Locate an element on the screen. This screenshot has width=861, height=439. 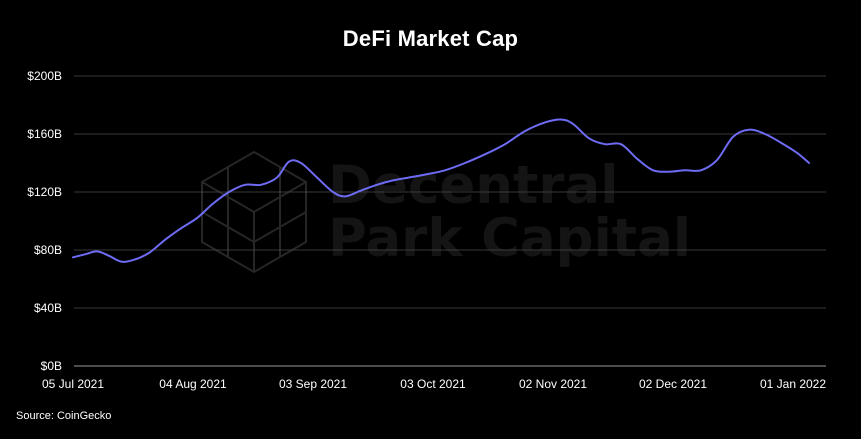
watermark-text-line1: Decentral is located at coordinates (473, 185).